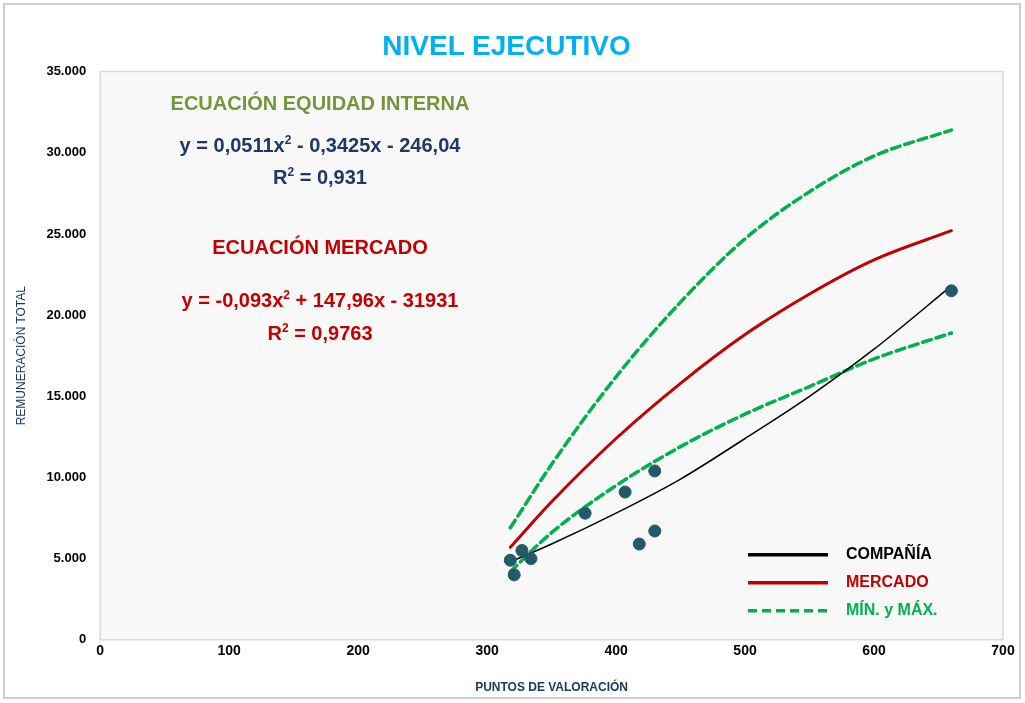 This screenshot has width=1025, height=703. I want to click on y-tick-label: 5.000, so click(70, 558).